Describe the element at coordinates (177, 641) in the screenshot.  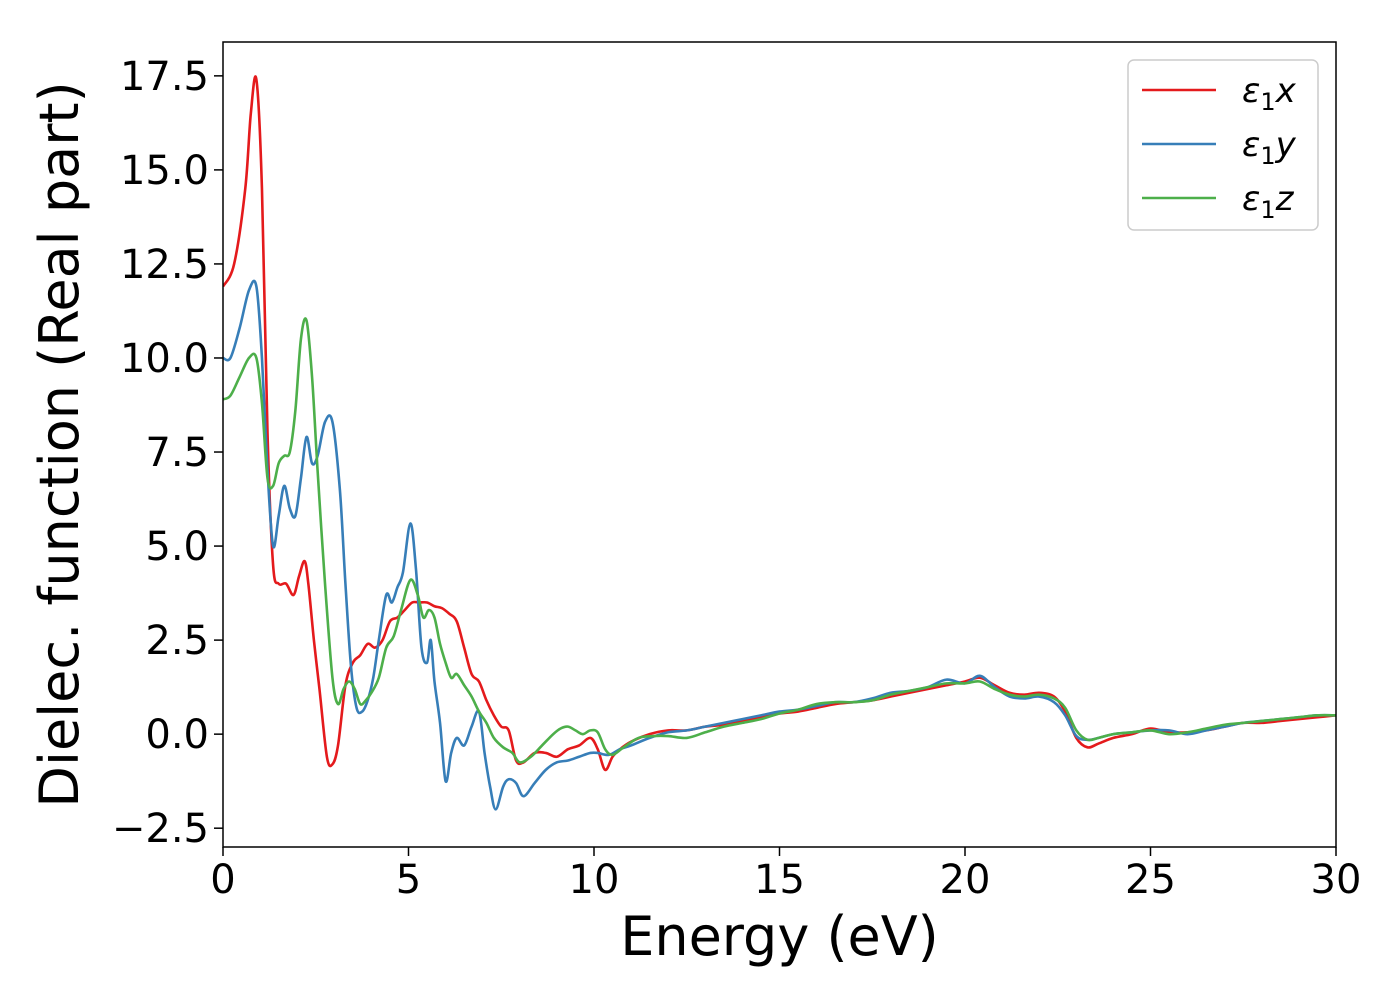
I see `y-tick-label: 2.5` at that location.